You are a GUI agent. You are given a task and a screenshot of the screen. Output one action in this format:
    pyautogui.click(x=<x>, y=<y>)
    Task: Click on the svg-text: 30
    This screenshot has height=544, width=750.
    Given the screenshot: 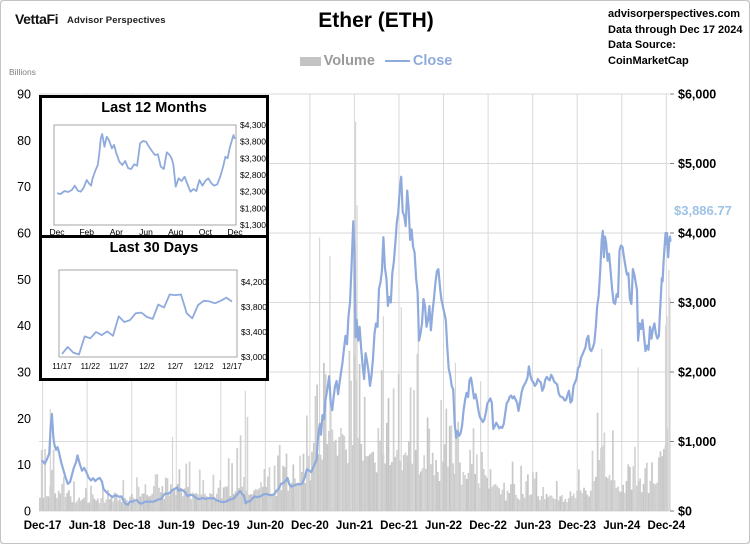 What is the action you would take?
    pyautogui.click(x=24, y=373)
    